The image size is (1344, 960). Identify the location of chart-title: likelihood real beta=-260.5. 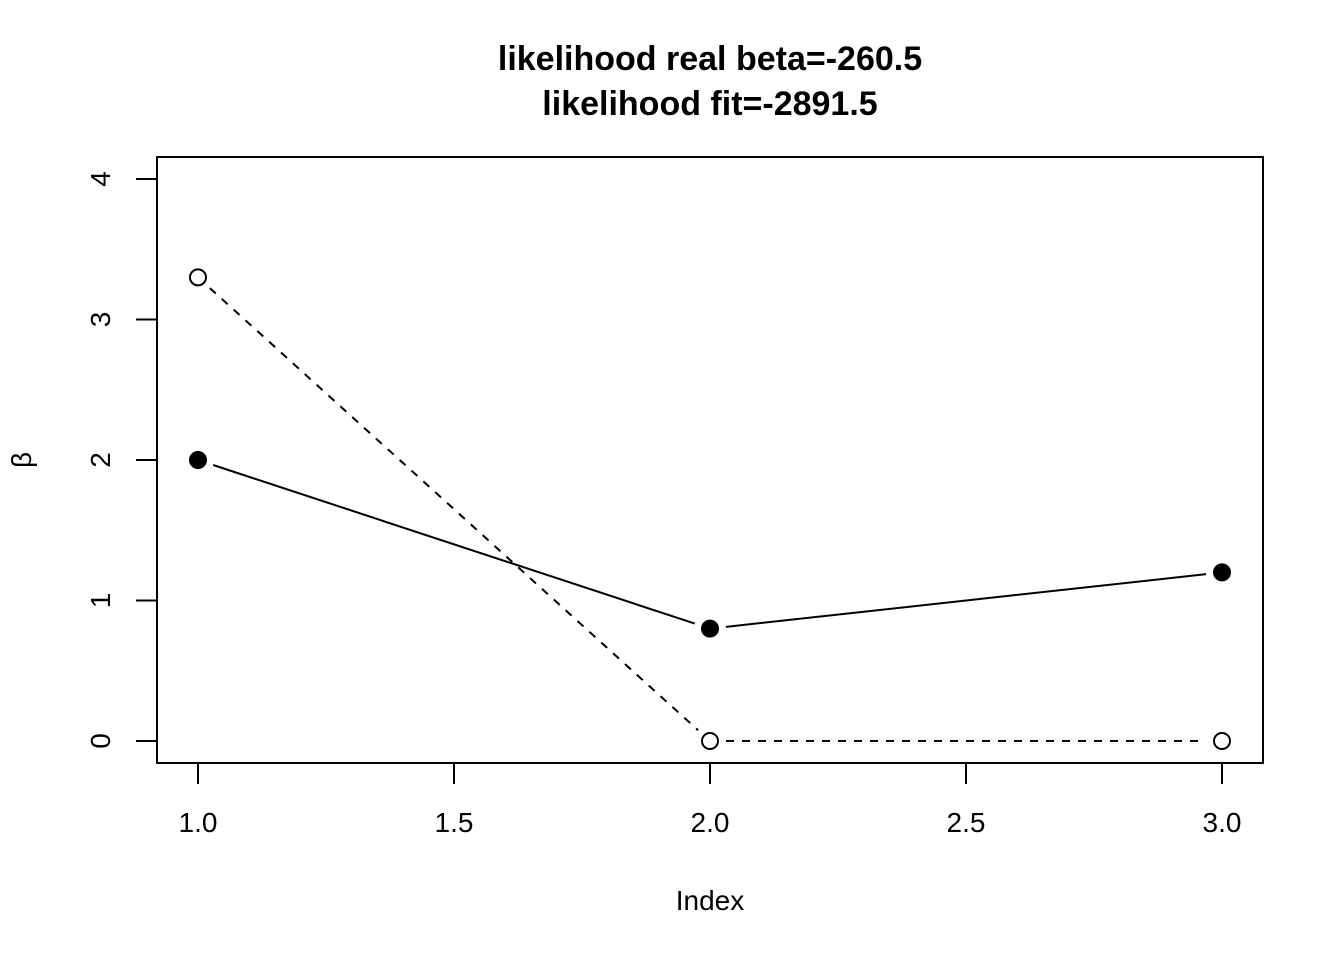
(710, 59).